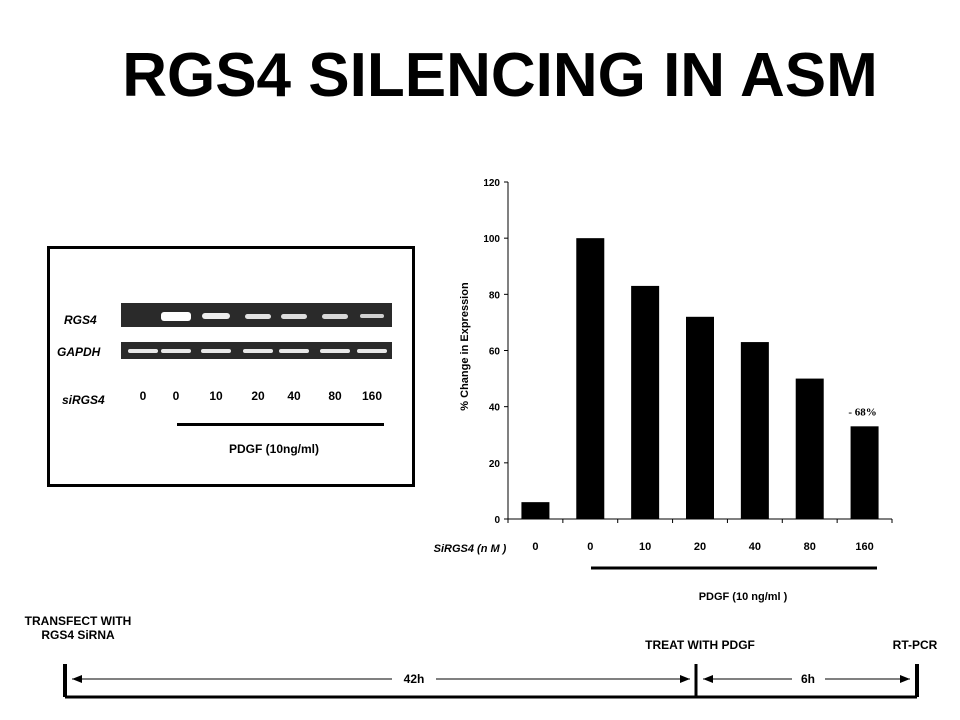  Describe the element at coordinates (335, 396) in the screenshot. I see `gel-lane-number: 80` at that location.